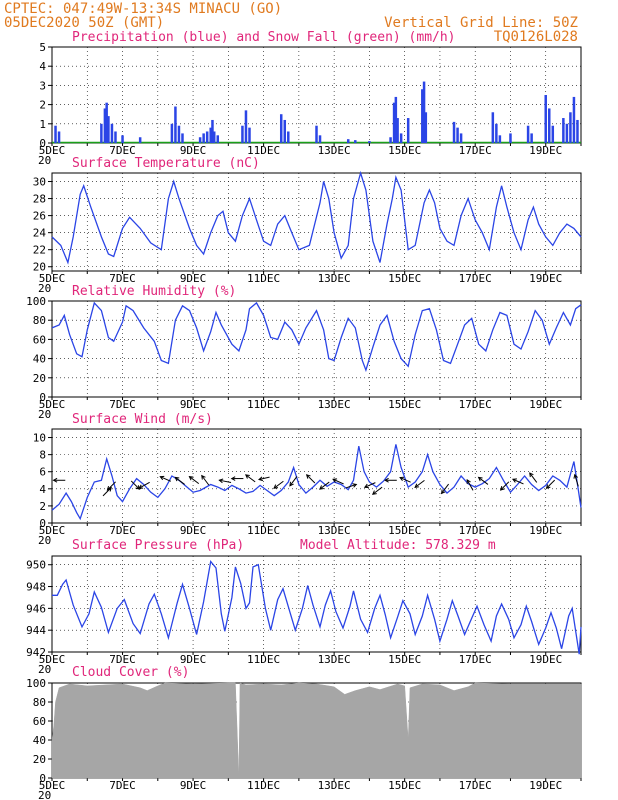 Image resolution: width=618 pixels, height=800 pixels. Describe the element at coordinates (39, 267) in the screenshot. I see `temperature-ytick-label: 20` at that location.